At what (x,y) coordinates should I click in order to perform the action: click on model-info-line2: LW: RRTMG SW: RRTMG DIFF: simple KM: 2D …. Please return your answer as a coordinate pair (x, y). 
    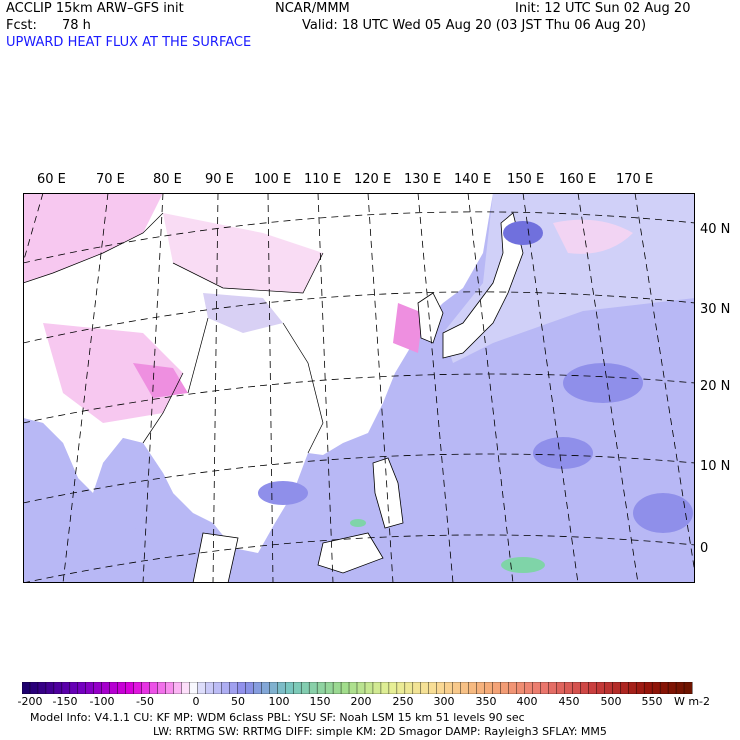
    Looking at the image, I should click on (380, 731).